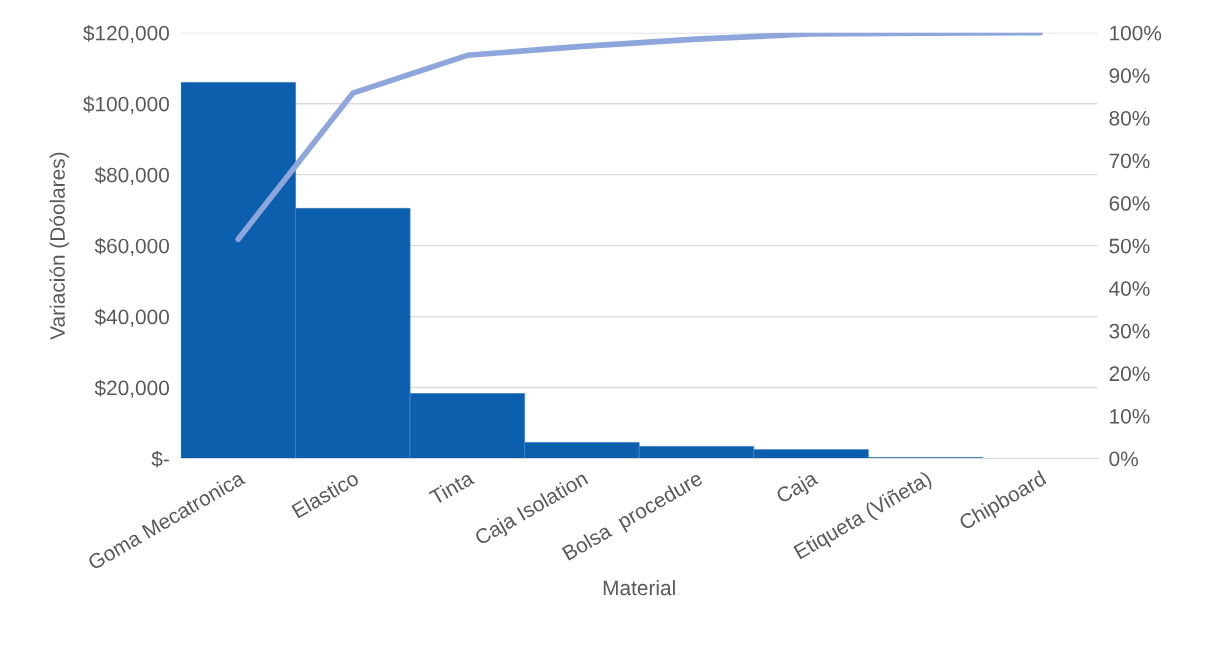 The height and width of the screenshot is (655, 1206). What do you see at coordinates (1123, 459) in the screenshot?
I see `y2-tick-label: 0%` at bounding box center [1123, 459].